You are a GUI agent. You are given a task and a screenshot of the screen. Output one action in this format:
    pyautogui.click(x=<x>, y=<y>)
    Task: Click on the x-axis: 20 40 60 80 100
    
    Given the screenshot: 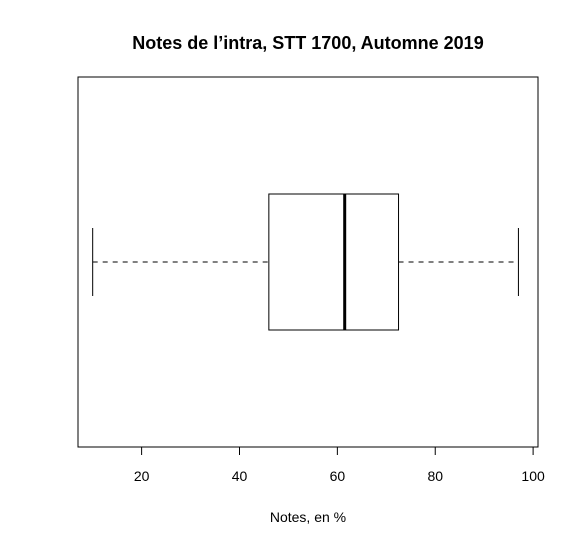 What is the action you would take?
    pyautogui.click(x=339, y=465)
    